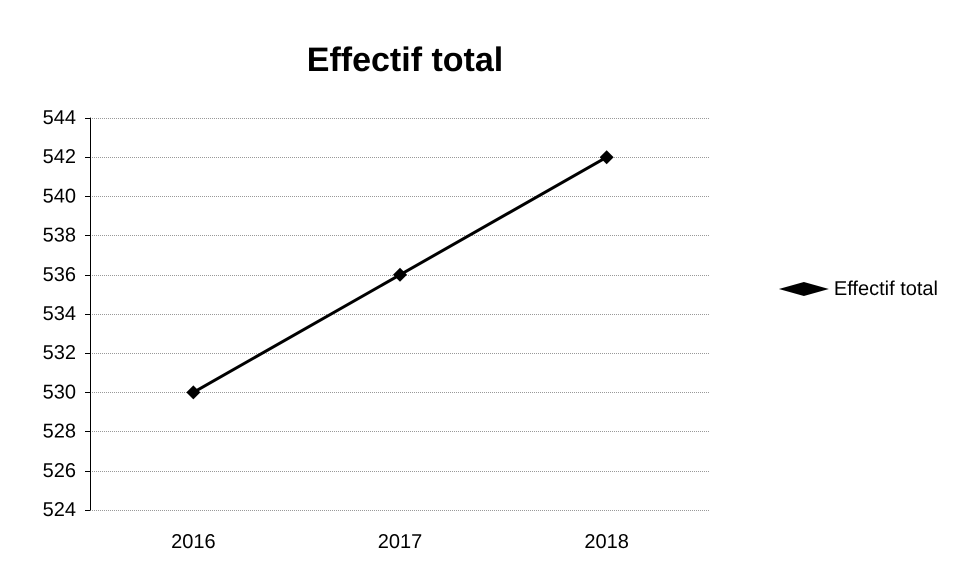  I want to click on x-tick-label: 2017, so click(400, 542).